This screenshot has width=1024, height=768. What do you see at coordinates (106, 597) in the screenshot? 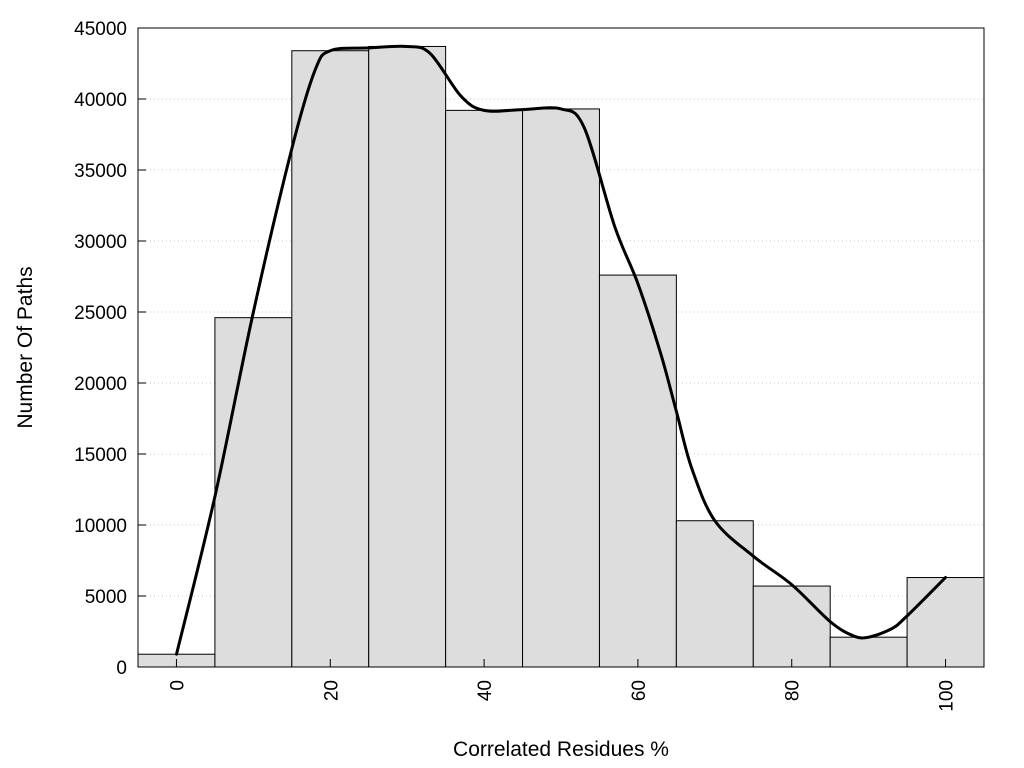
I see `y-tick-label: 5000` at bounding box center [106, 597].